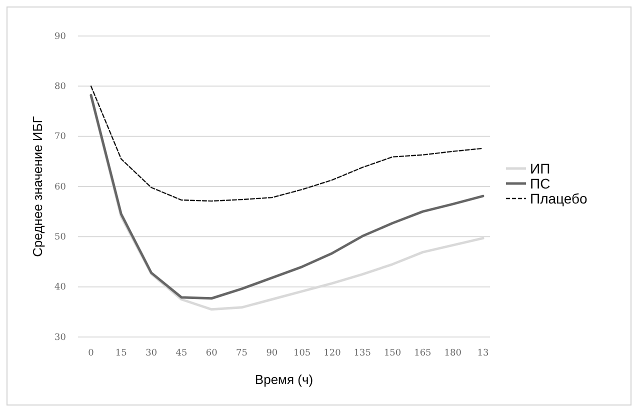 Image resolution: width=638 pixels, height=412 pixels. Describe the element at coordinates (393, 353) in the screenshot. I see `x-tick-label: 150` at that location.